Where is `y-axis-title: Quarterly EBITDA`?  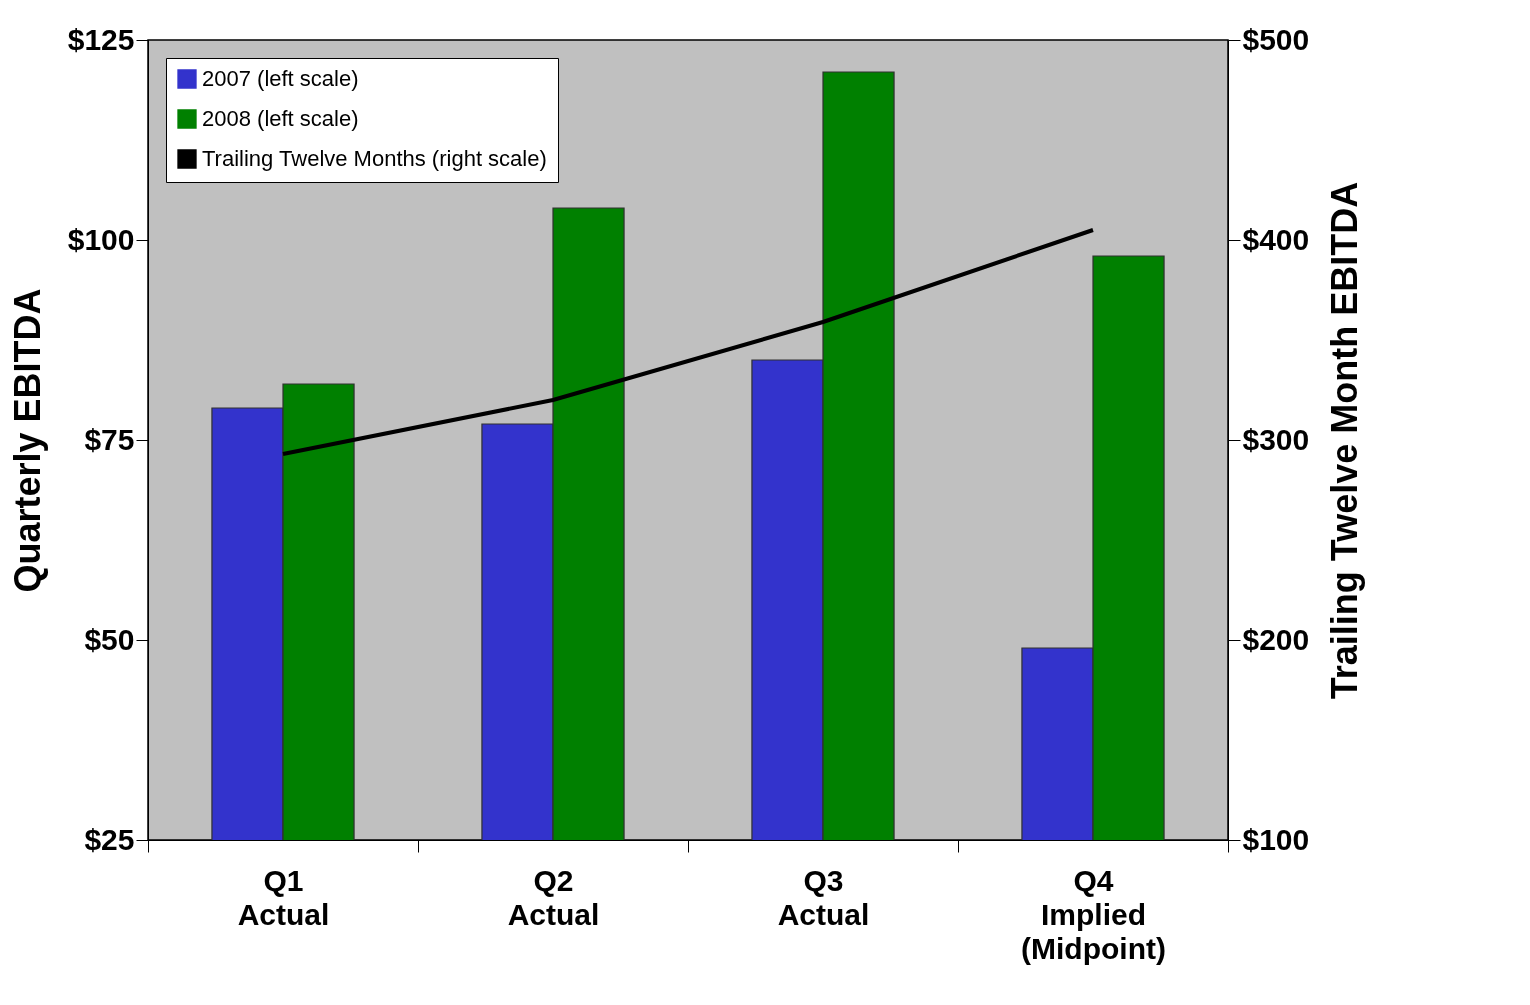
y-axis-title: Quarterly EBITDA is located at coordinates (27, 440).